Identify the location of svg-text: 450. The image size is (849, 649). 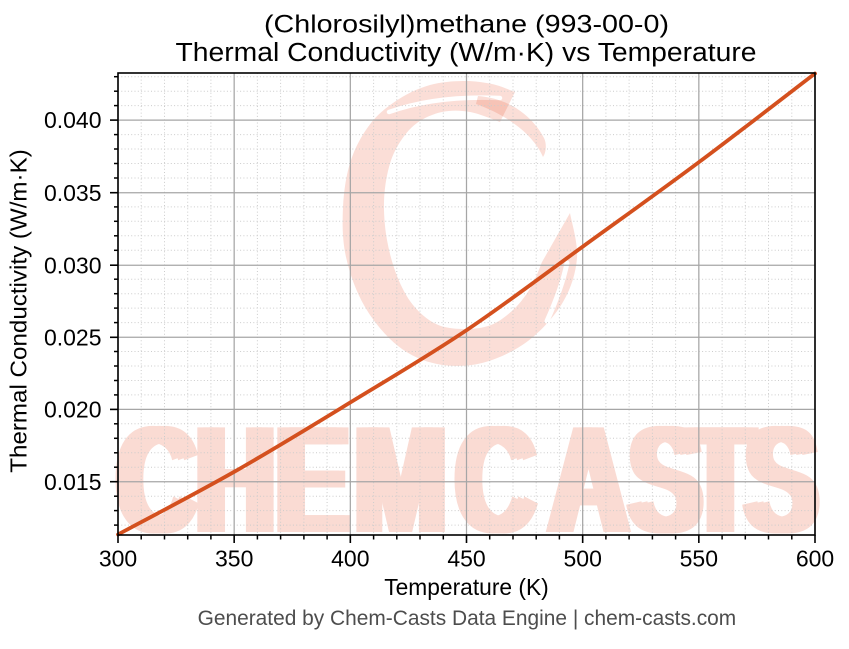
(466, 559).